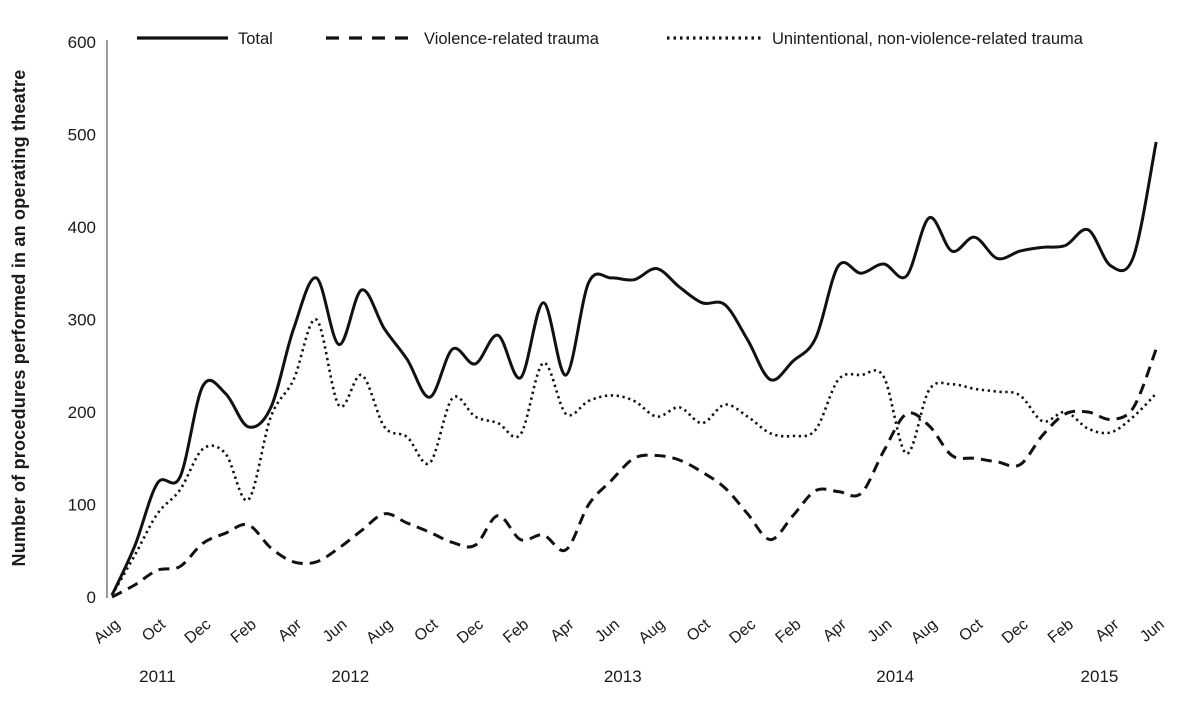 This screenshot has height=702, width=1198. I want to click on x-tick-label-Jun-2015: Jun, so click(1152, 631).